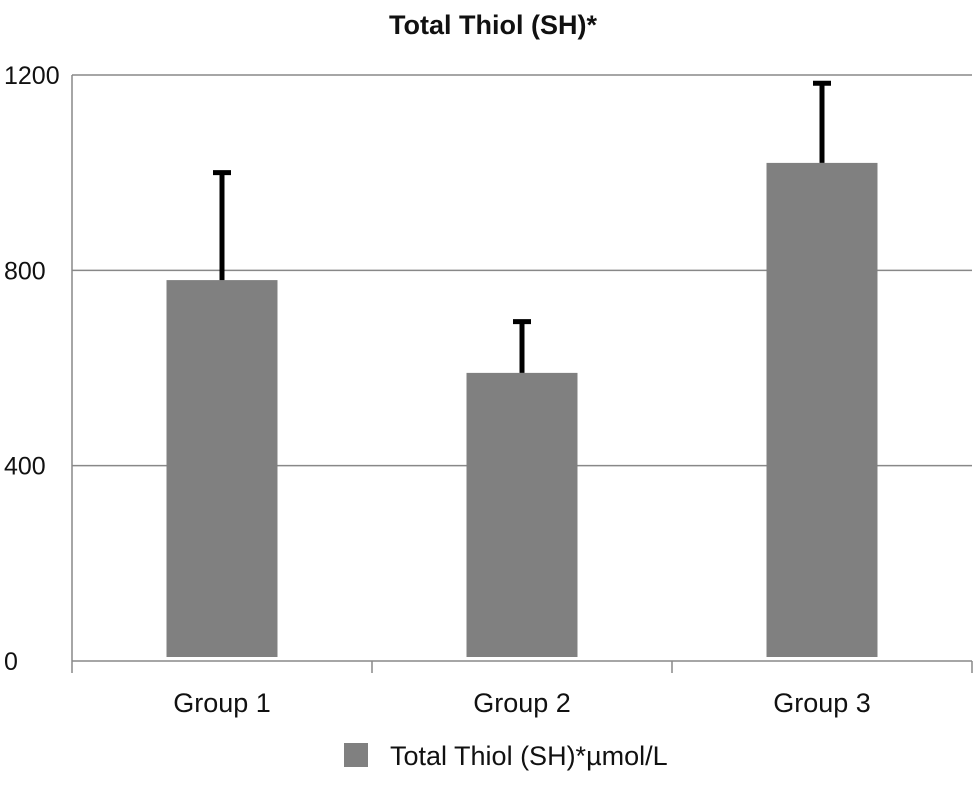 Image resolution: width=975 pixels, height=785 pixels. I want to click on x-category-label: Group 2, so click(522, 703).